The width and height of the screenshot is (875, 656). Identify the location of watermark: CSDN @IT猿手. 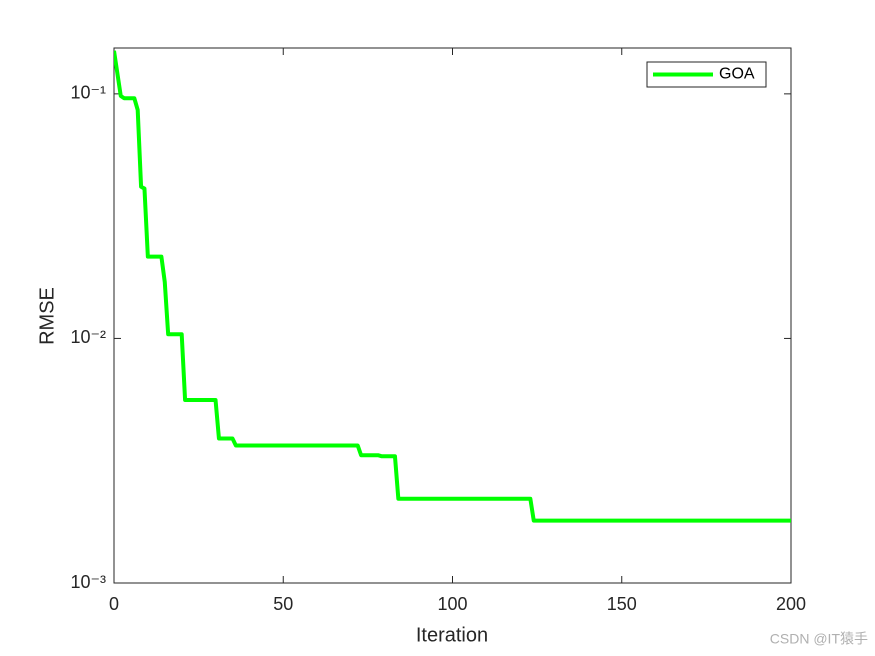
(819, 639).